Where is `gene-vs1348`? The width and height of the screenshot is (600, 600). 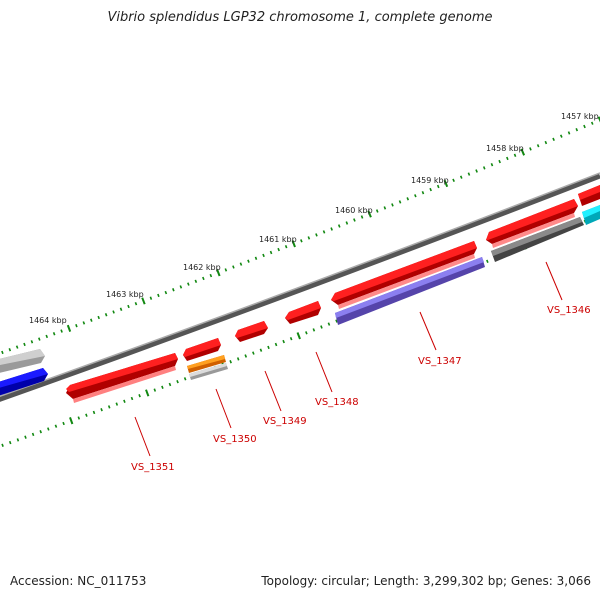 gene-vs1348 is located at coordinates (303, 312).